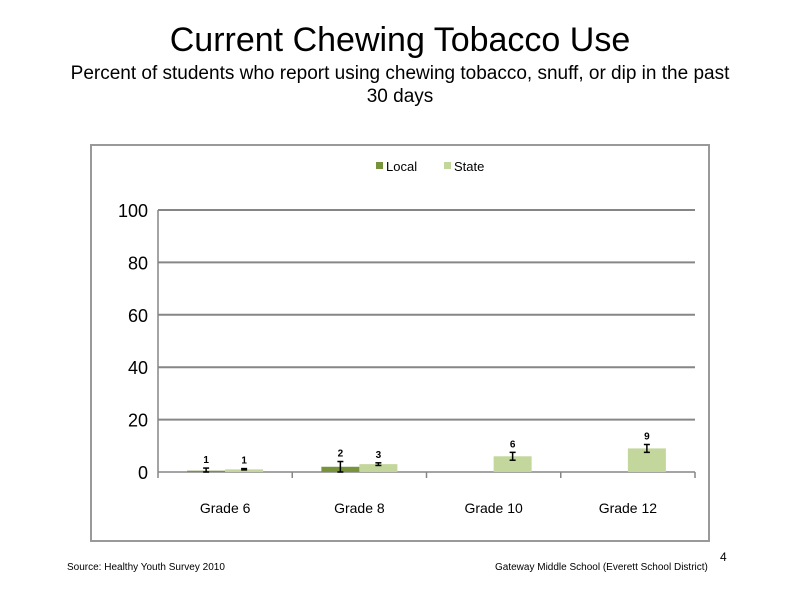  I want to click on x-tick-label: Grade 8, so click(359, 508).